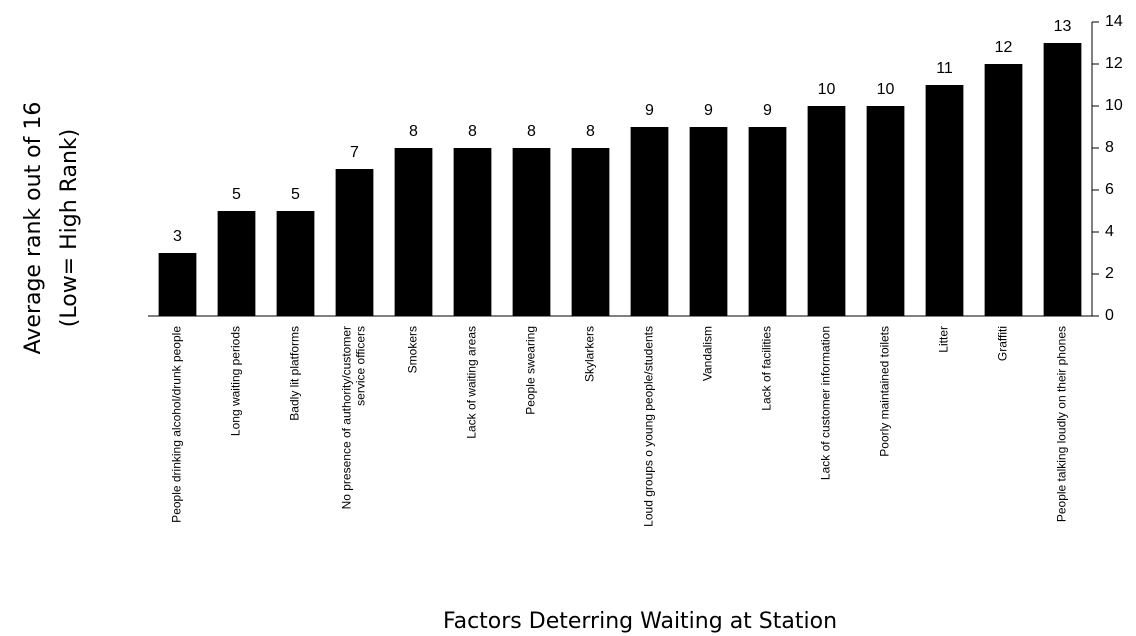 This screenshot has height=636, width=1136. What do you see at coordinates (1063, 26) in the screenshot?
I see `value-label: 13` at bounding box center [1063, 26].